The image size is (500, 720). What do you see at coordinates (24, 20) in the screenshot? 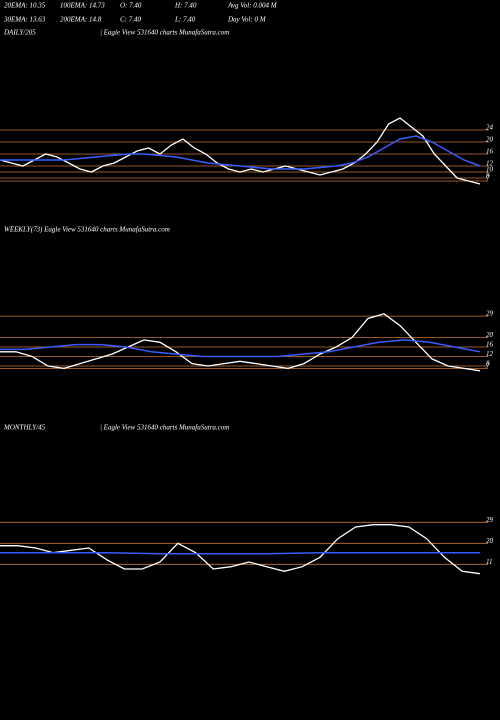
I see `header-stat: 30EMA: 13.63` at bounding box center [24, 20].